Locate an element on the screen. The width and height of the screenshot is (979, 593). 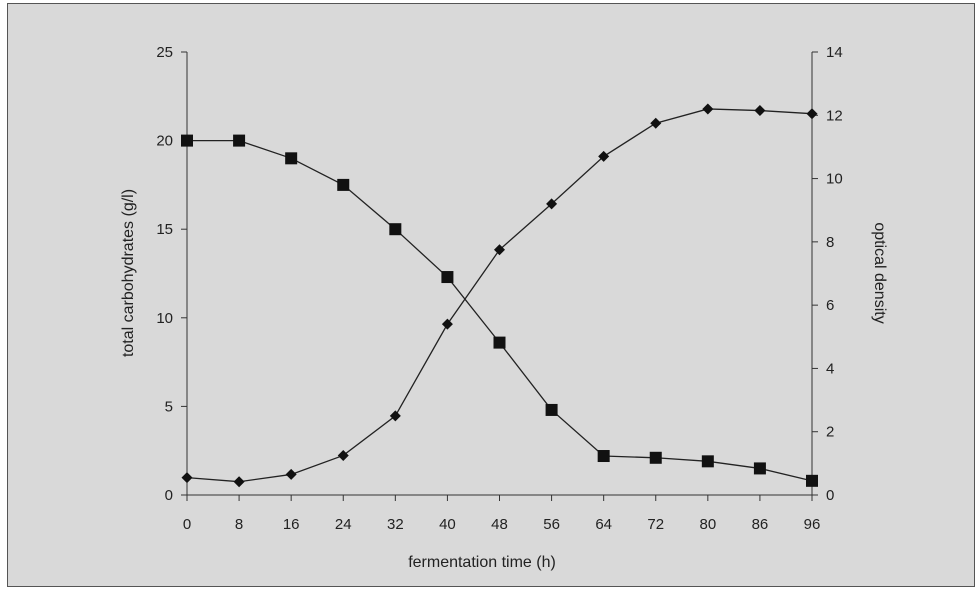
y-left-tick-label: 20 is located at coordinates (164, 141).